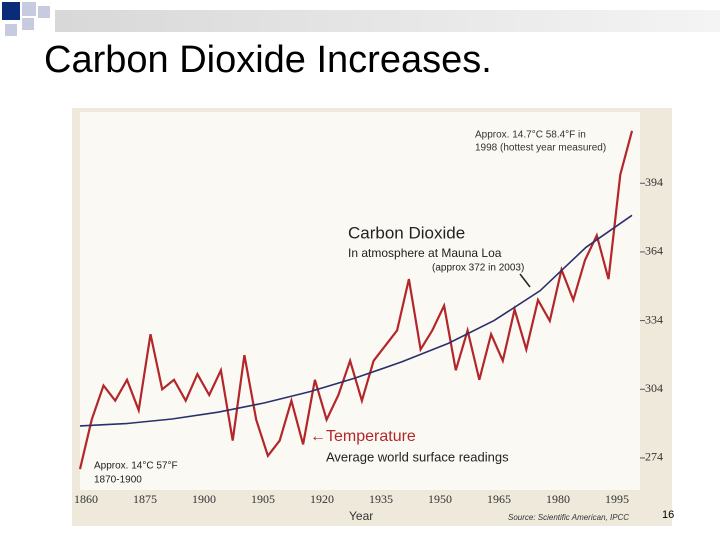 The width and height of the screenshot is (720, 545). I want to click on x-tick-label: 1905, so click(263, 499).